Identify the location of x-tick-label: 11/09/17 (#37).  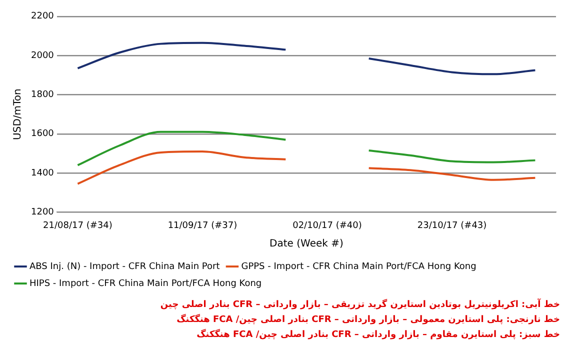
(203, 225).